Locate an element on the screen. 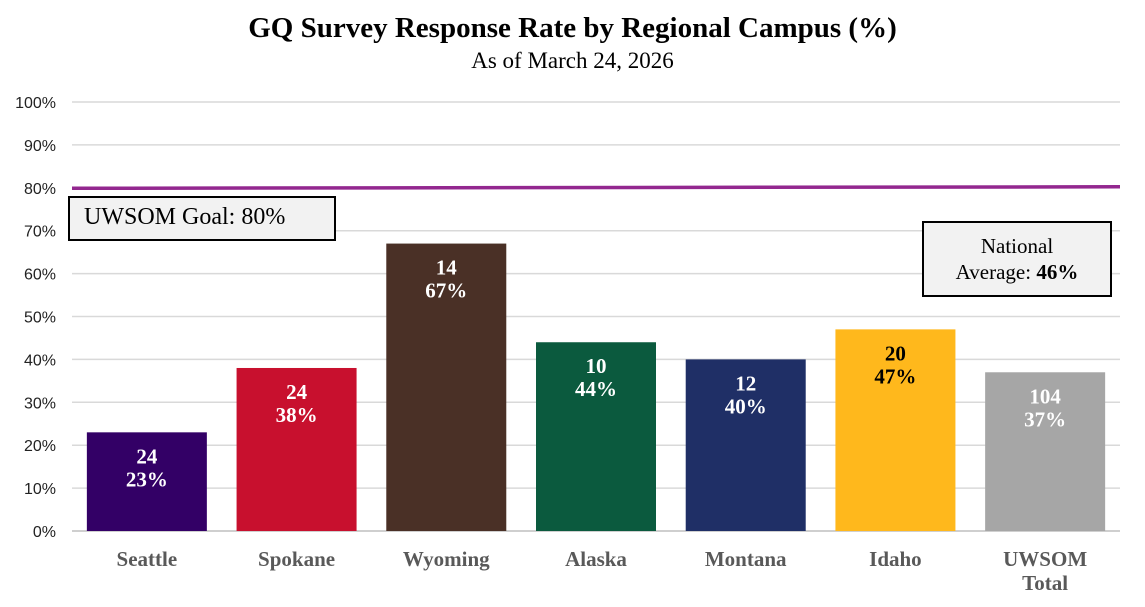  y-tick-label: 40% is located at coordinates (40, 360).